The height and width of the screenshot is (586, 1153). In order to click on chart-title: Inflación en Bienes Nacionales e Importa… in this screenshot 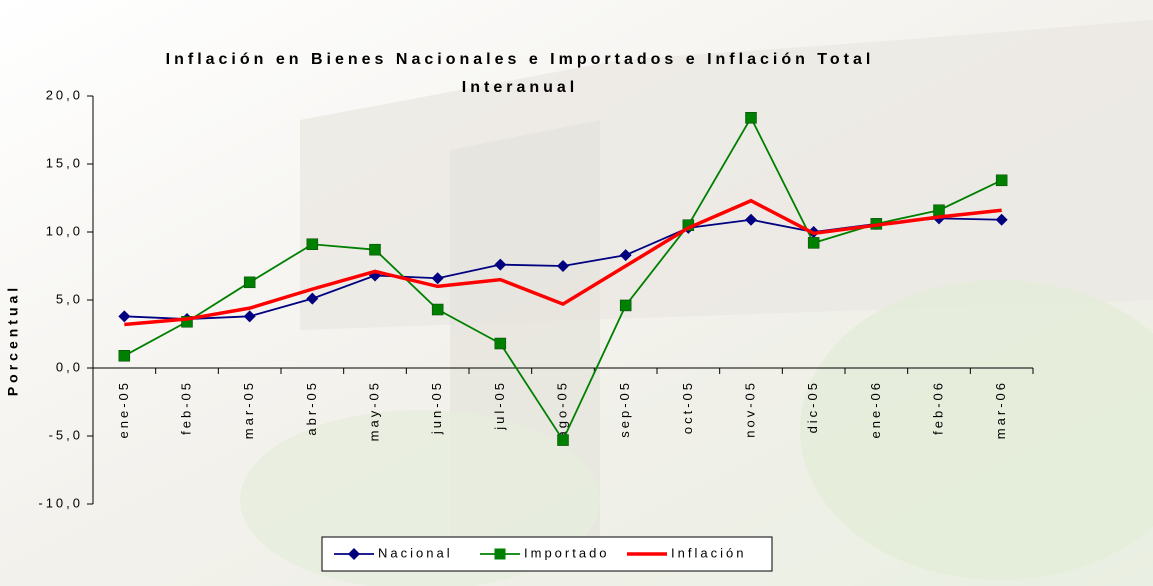, I will do `click(520, 59)`.